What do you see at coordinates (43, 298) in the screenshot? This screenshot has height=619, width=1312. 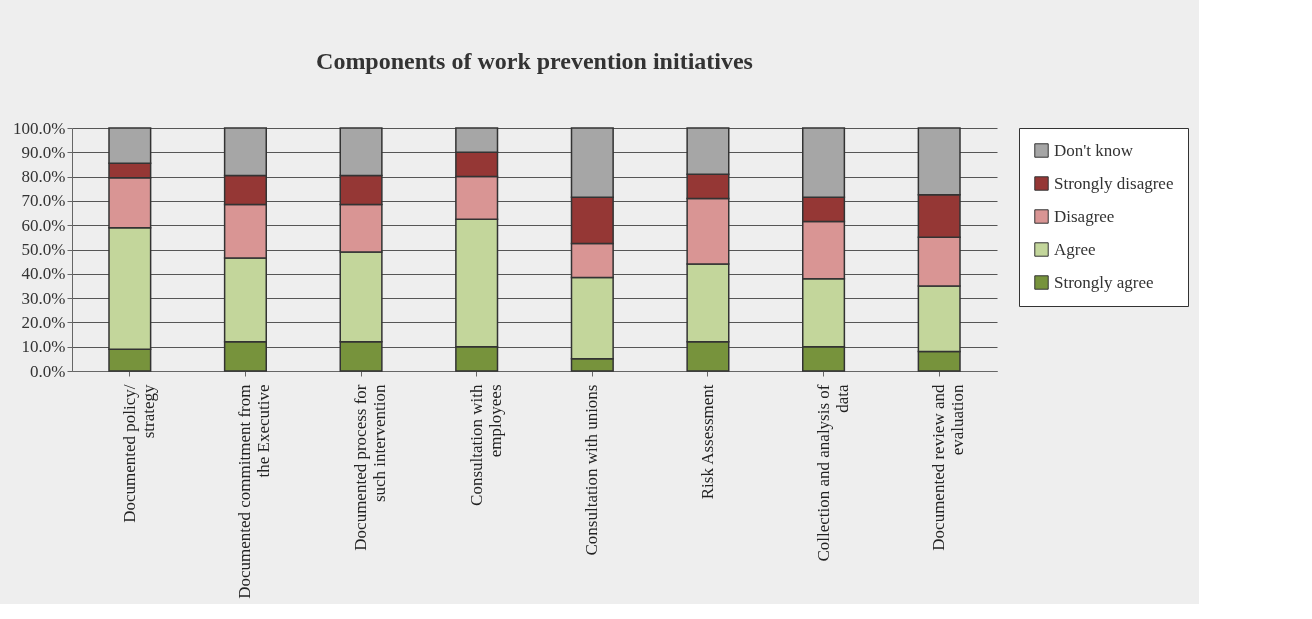 I see `y-tick-label: 30.0%` at bounding box center [43, 298].